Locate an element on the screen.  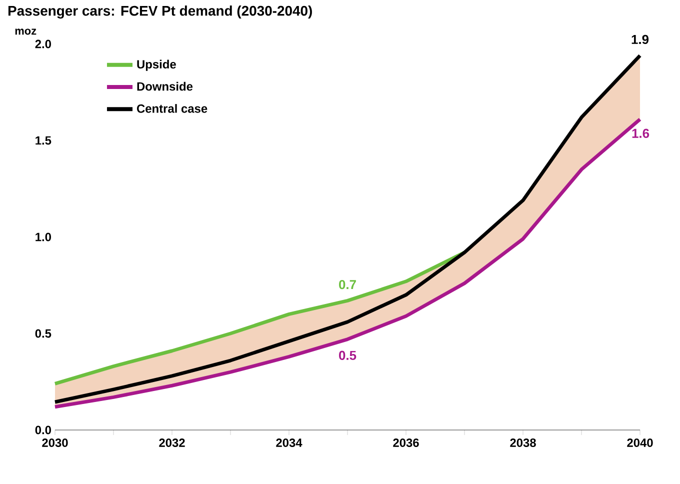
y-tick-label: 1.5 is located at coordinates (44, 140).